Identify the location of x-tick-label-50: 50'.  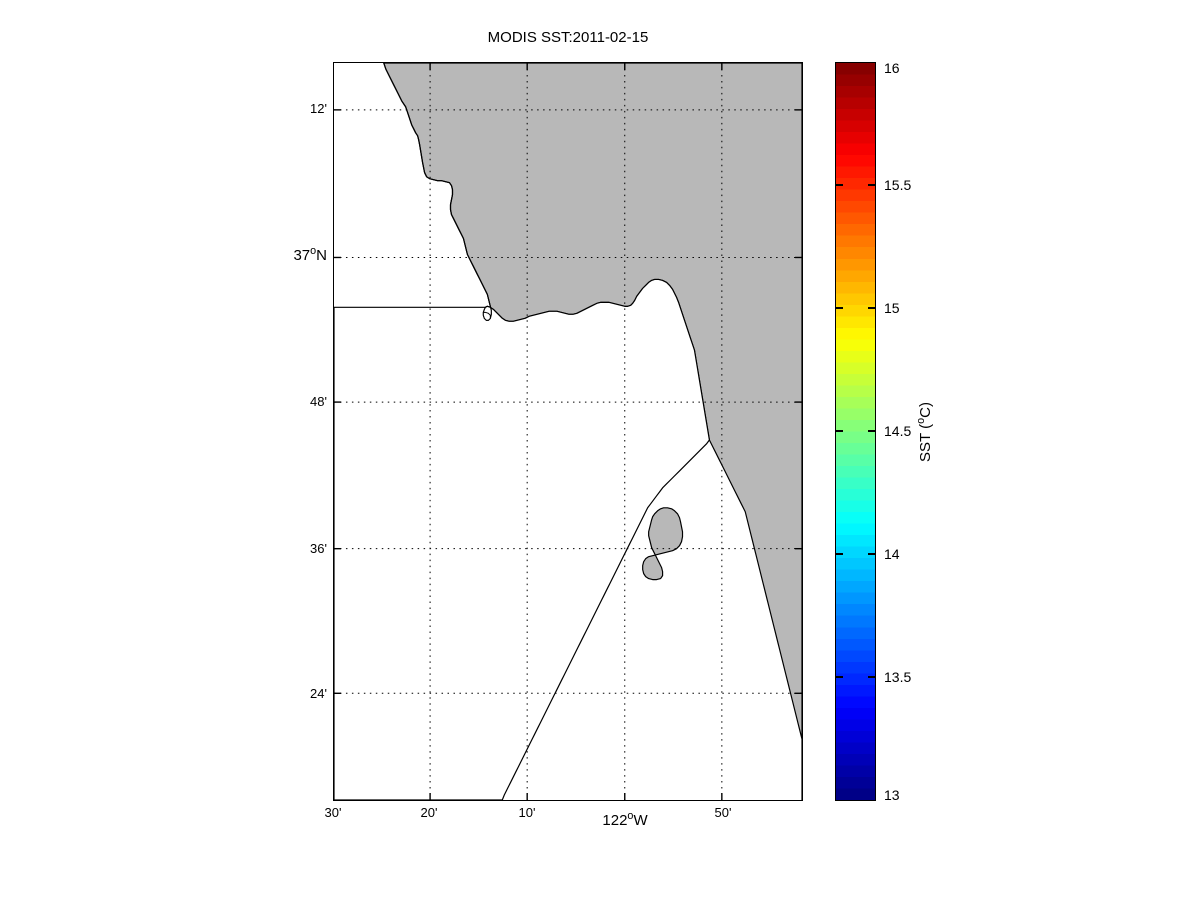
(723, 812).